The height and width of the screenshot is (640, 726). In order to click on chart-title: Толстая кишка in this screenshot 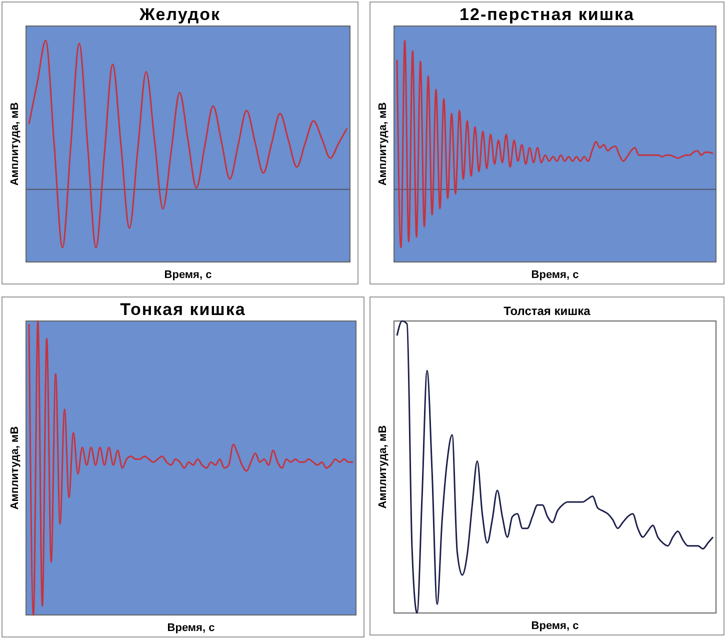, I will do `click(547, 311)`.